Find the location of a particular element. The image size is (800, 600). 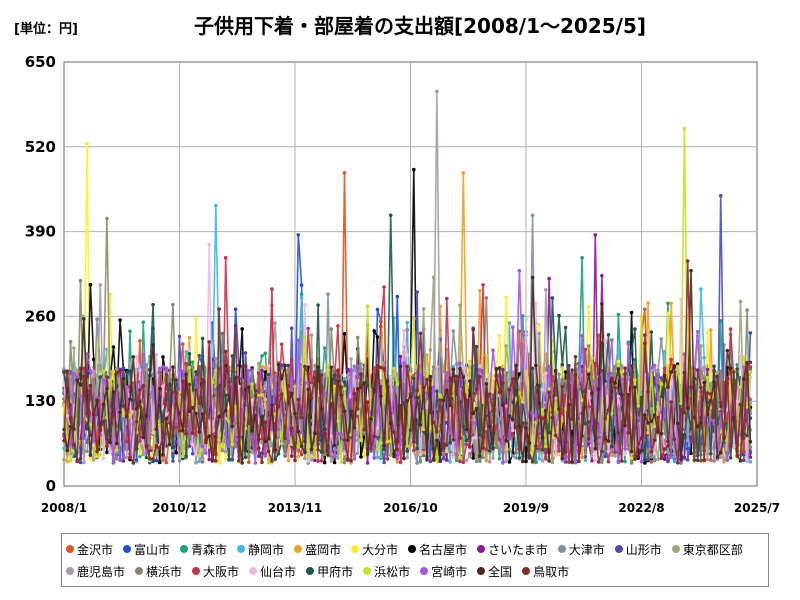

legend-item: 大分市 is located at coordinates (374, 549).